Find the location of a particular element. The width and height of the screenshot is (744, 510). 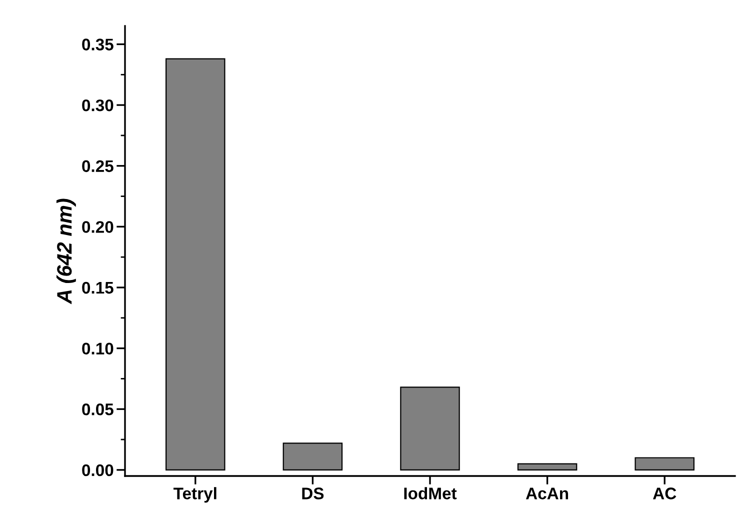

y-tick-label: 0.35 is located at coordinates (98, 44).